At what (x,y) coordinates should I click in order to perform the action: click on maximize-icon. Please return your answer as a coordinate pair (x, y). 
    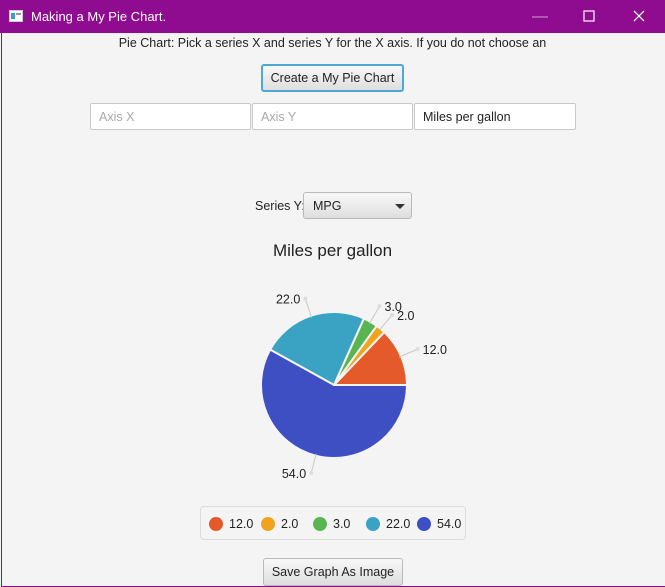
    Looking at the image, I should click on (589, 16).